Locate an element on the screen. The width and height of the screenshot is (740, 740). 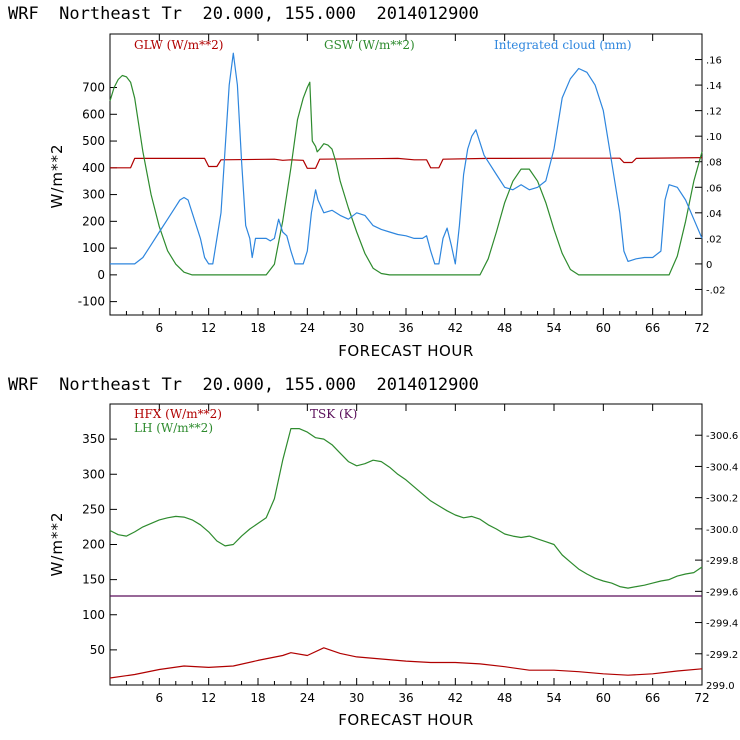
legend-hfx: HFX (W/m**2) is located at coordinates (178, 414).